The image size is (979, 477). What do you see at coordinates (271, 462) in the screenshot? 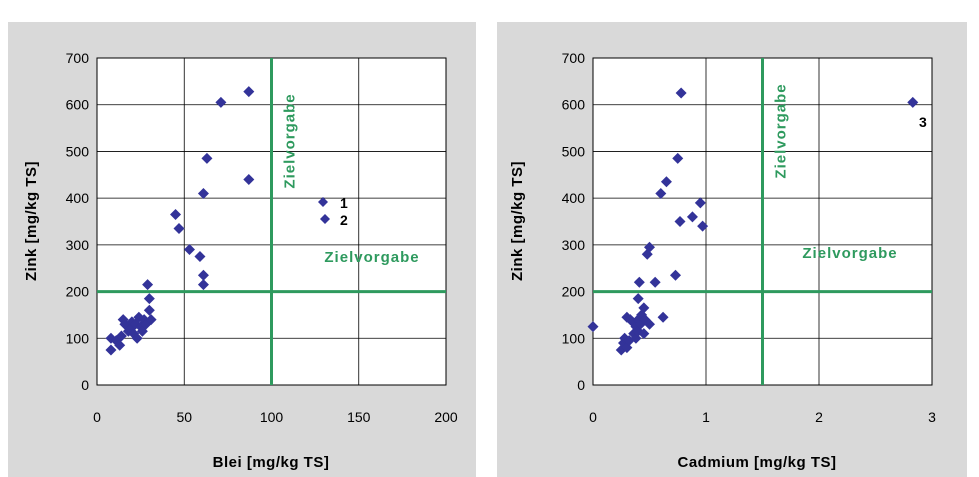
I see `x-axis-label: Blei [mg/kg TS]` at bounding box center [271, 462].